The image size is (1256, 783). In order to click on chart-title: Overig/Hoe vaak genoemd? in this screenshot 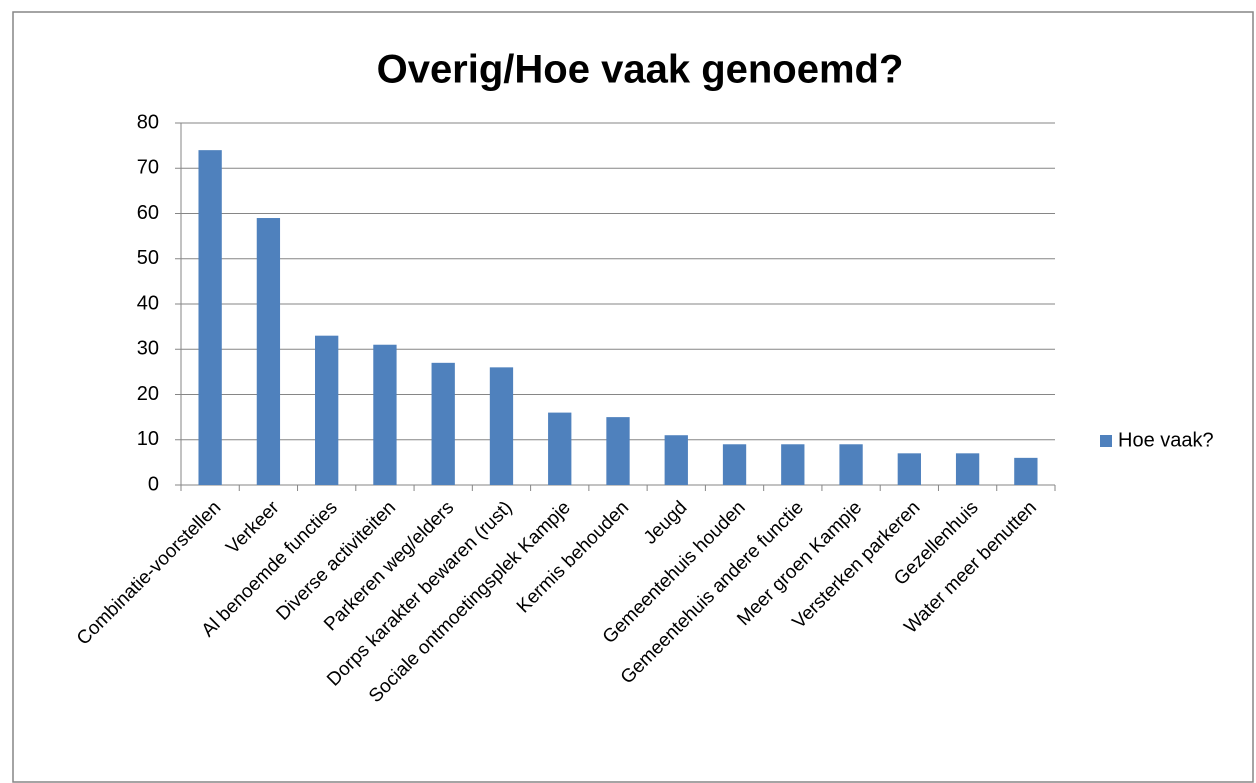, I will do `click(640, 70)`.